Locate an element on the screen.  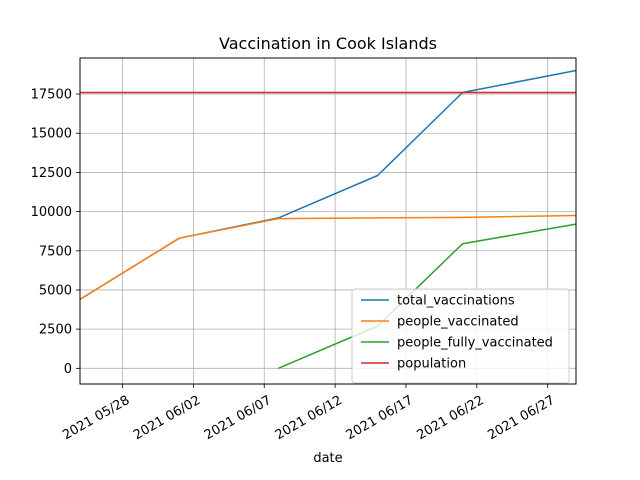
x-tick-label: 2021 06/02 is located at coordinates (167, 418).